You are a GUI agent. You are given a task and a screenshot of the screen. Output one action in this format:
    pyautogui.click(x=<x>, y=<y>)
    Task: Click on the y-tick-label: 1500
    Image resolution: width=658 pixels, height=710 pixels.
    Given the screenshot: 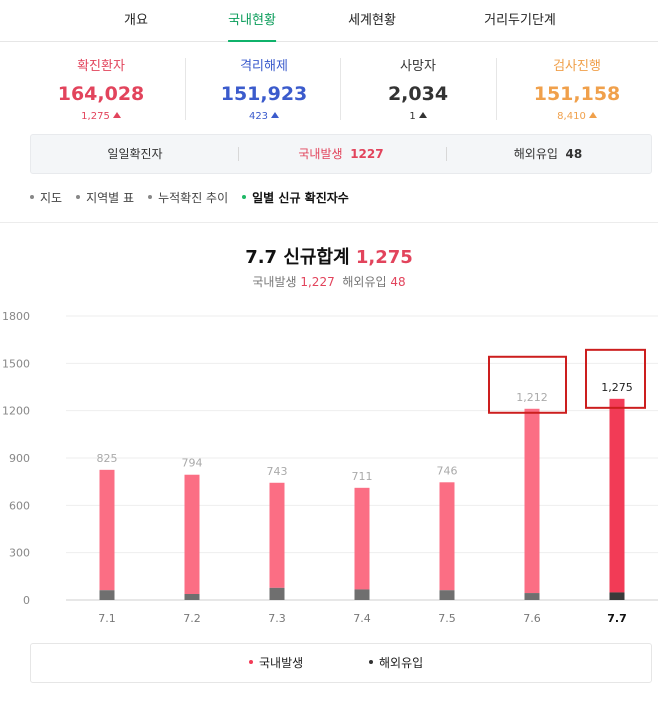 What is the action you would take?
    pyautogui.click(x=16, y=363)
    